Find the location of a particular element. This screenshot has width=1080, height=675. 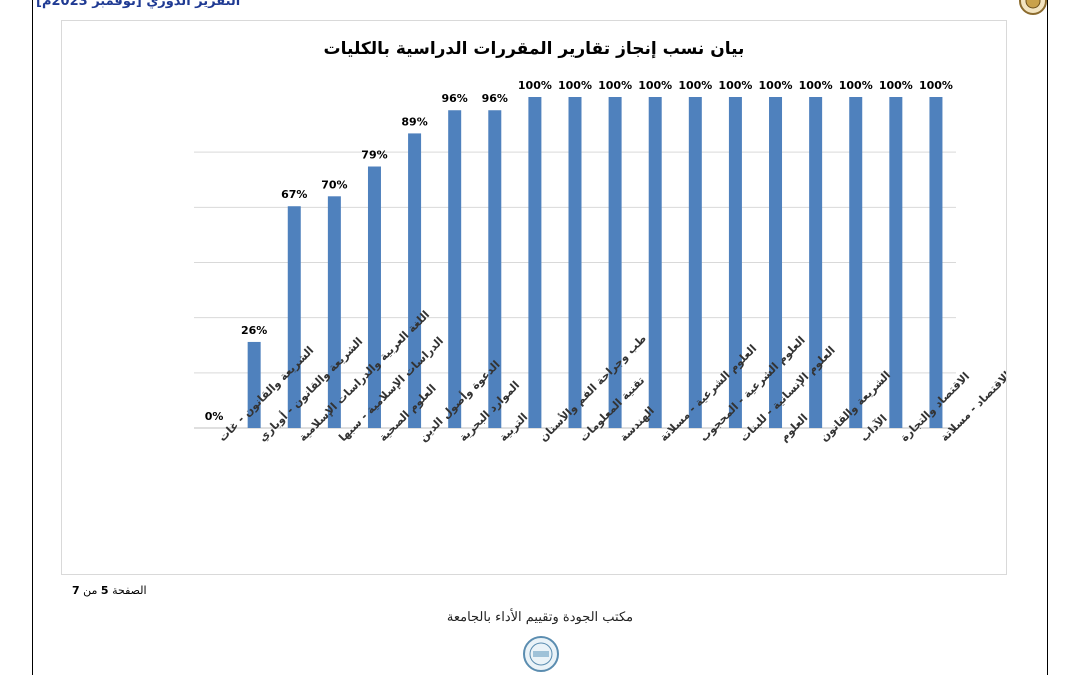

page-label: الصفحة is located at coordinates (129, 590).